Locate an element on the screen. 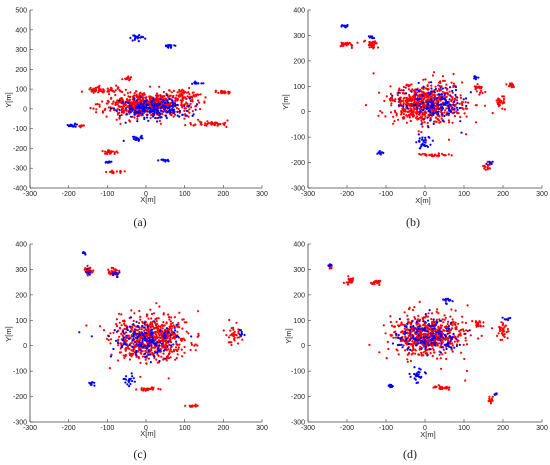 The height and width of the screenshot is (465, 550). caption-c: (c) is located at coordinates (139, 454).